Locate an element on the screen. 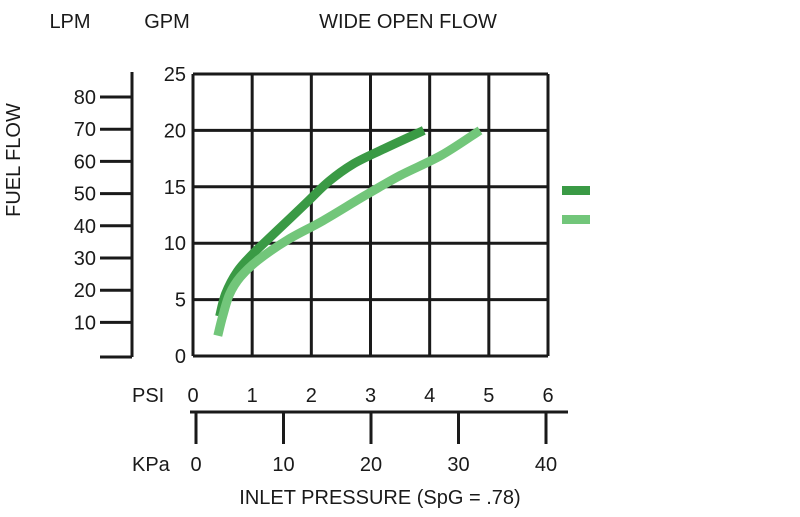 This screenshot has height=517, width=800. y2-tick-label: 80 is located at coordinates (85, 98).